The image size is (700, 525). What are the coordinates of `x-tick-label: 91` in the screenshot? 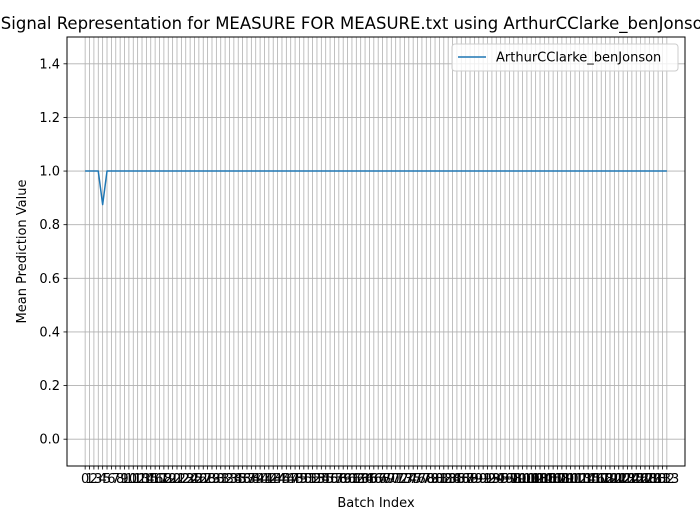 It's located at (483, 479).